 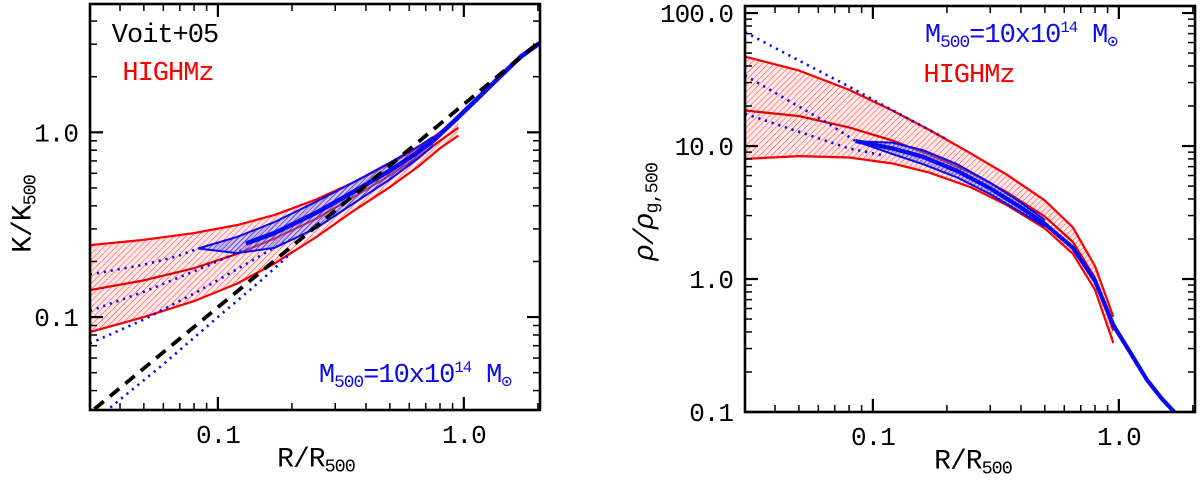 I want to click on density-panel-blue-model-median, so click(x=1015, y=275).